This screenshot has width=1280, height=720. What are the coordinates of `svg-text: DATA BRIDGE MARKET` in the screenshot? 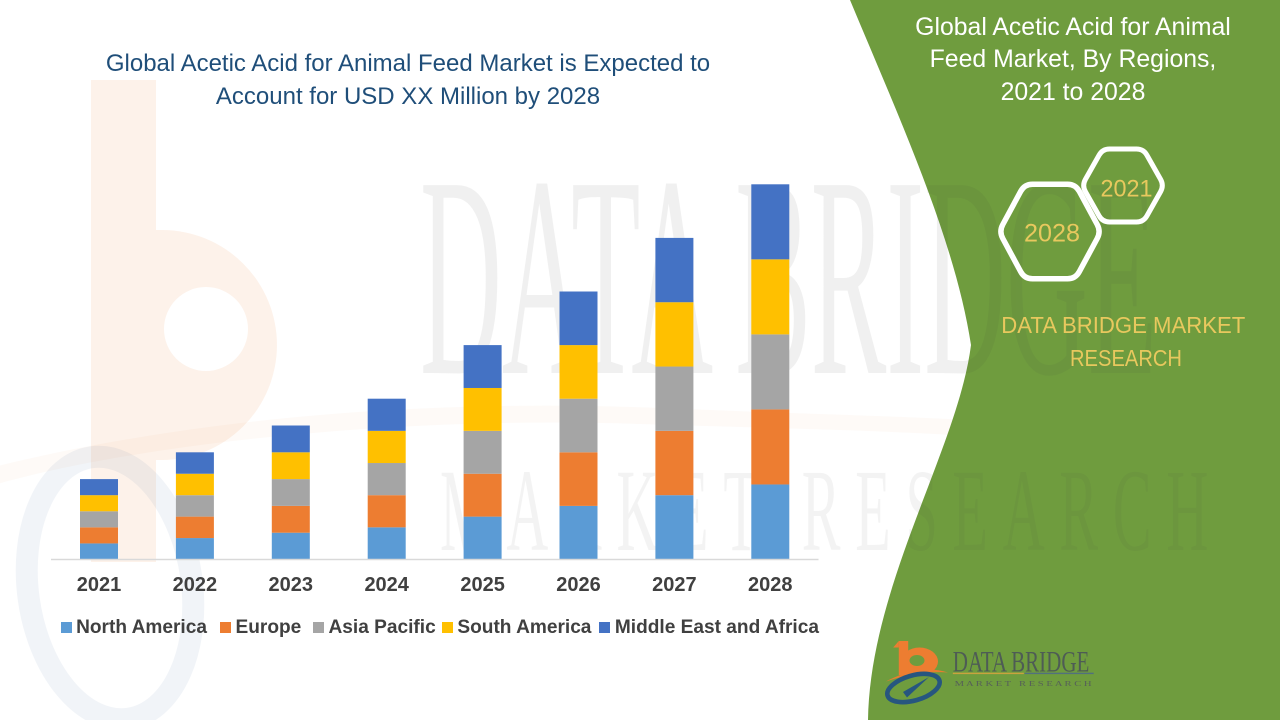 It's located at (1123, 325).